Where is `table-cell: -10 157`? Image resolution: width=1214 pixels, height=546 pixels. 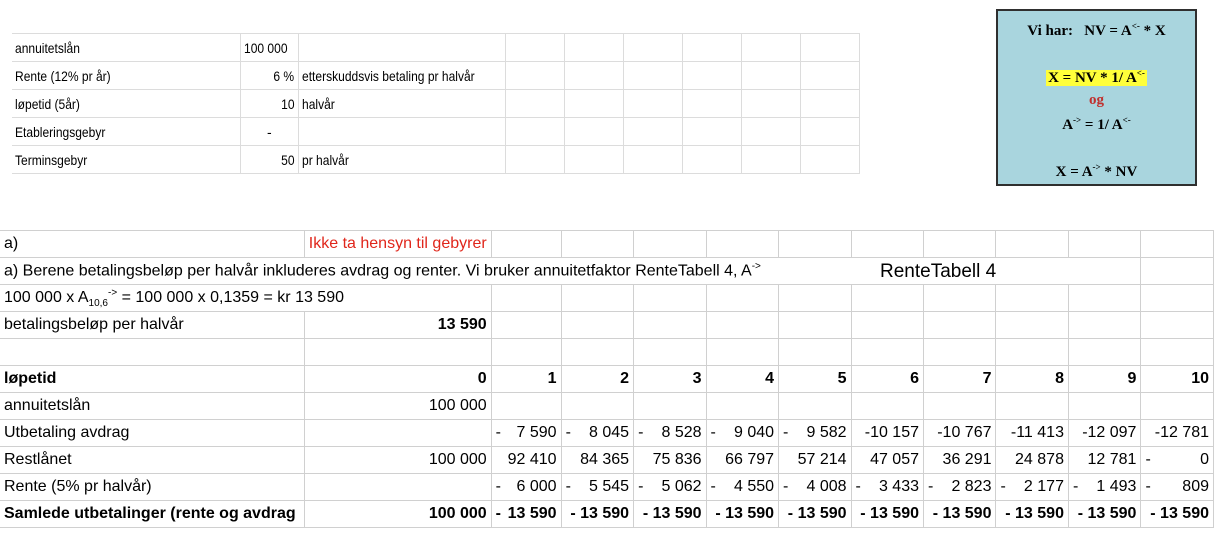 table-cell: -10 157 is located at coordinates (887, 433).